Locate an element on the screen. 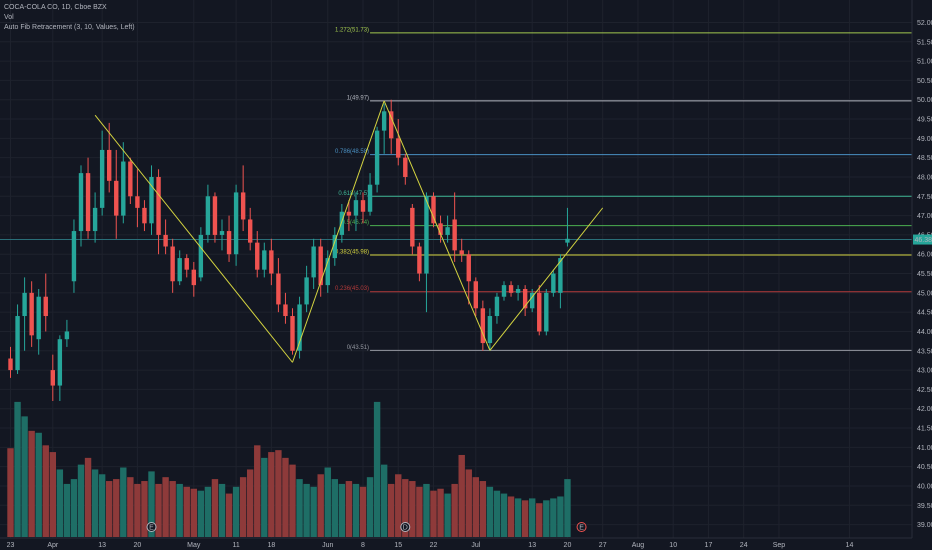 This screenshot has width=932, height=550. price-tick-label: 50.50 is located at coordinates (924, 81).